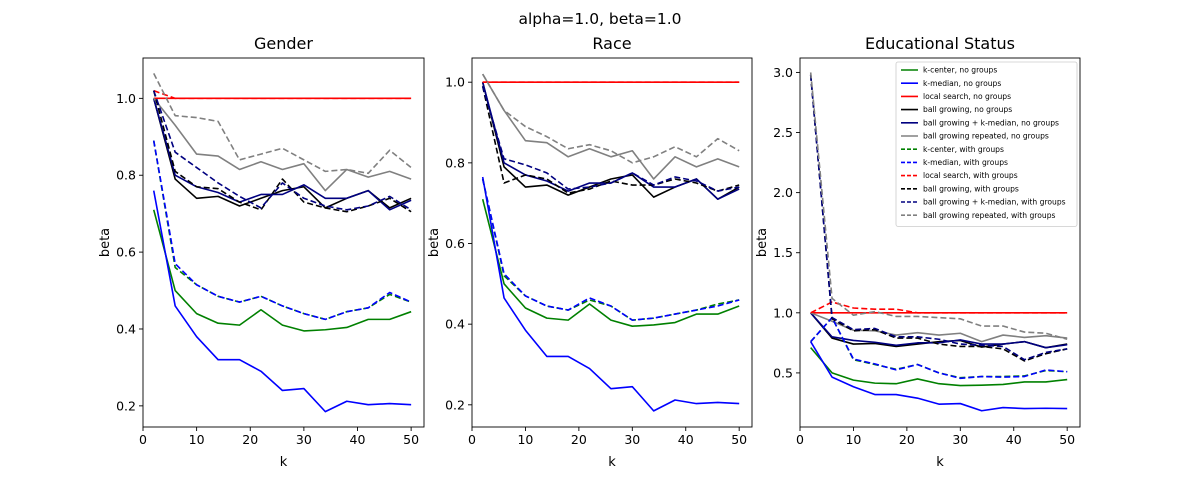 Image resolution: width=1200 pixels, height=480 pixels. I want to click on panel-title: Gender, so click(283, 43).